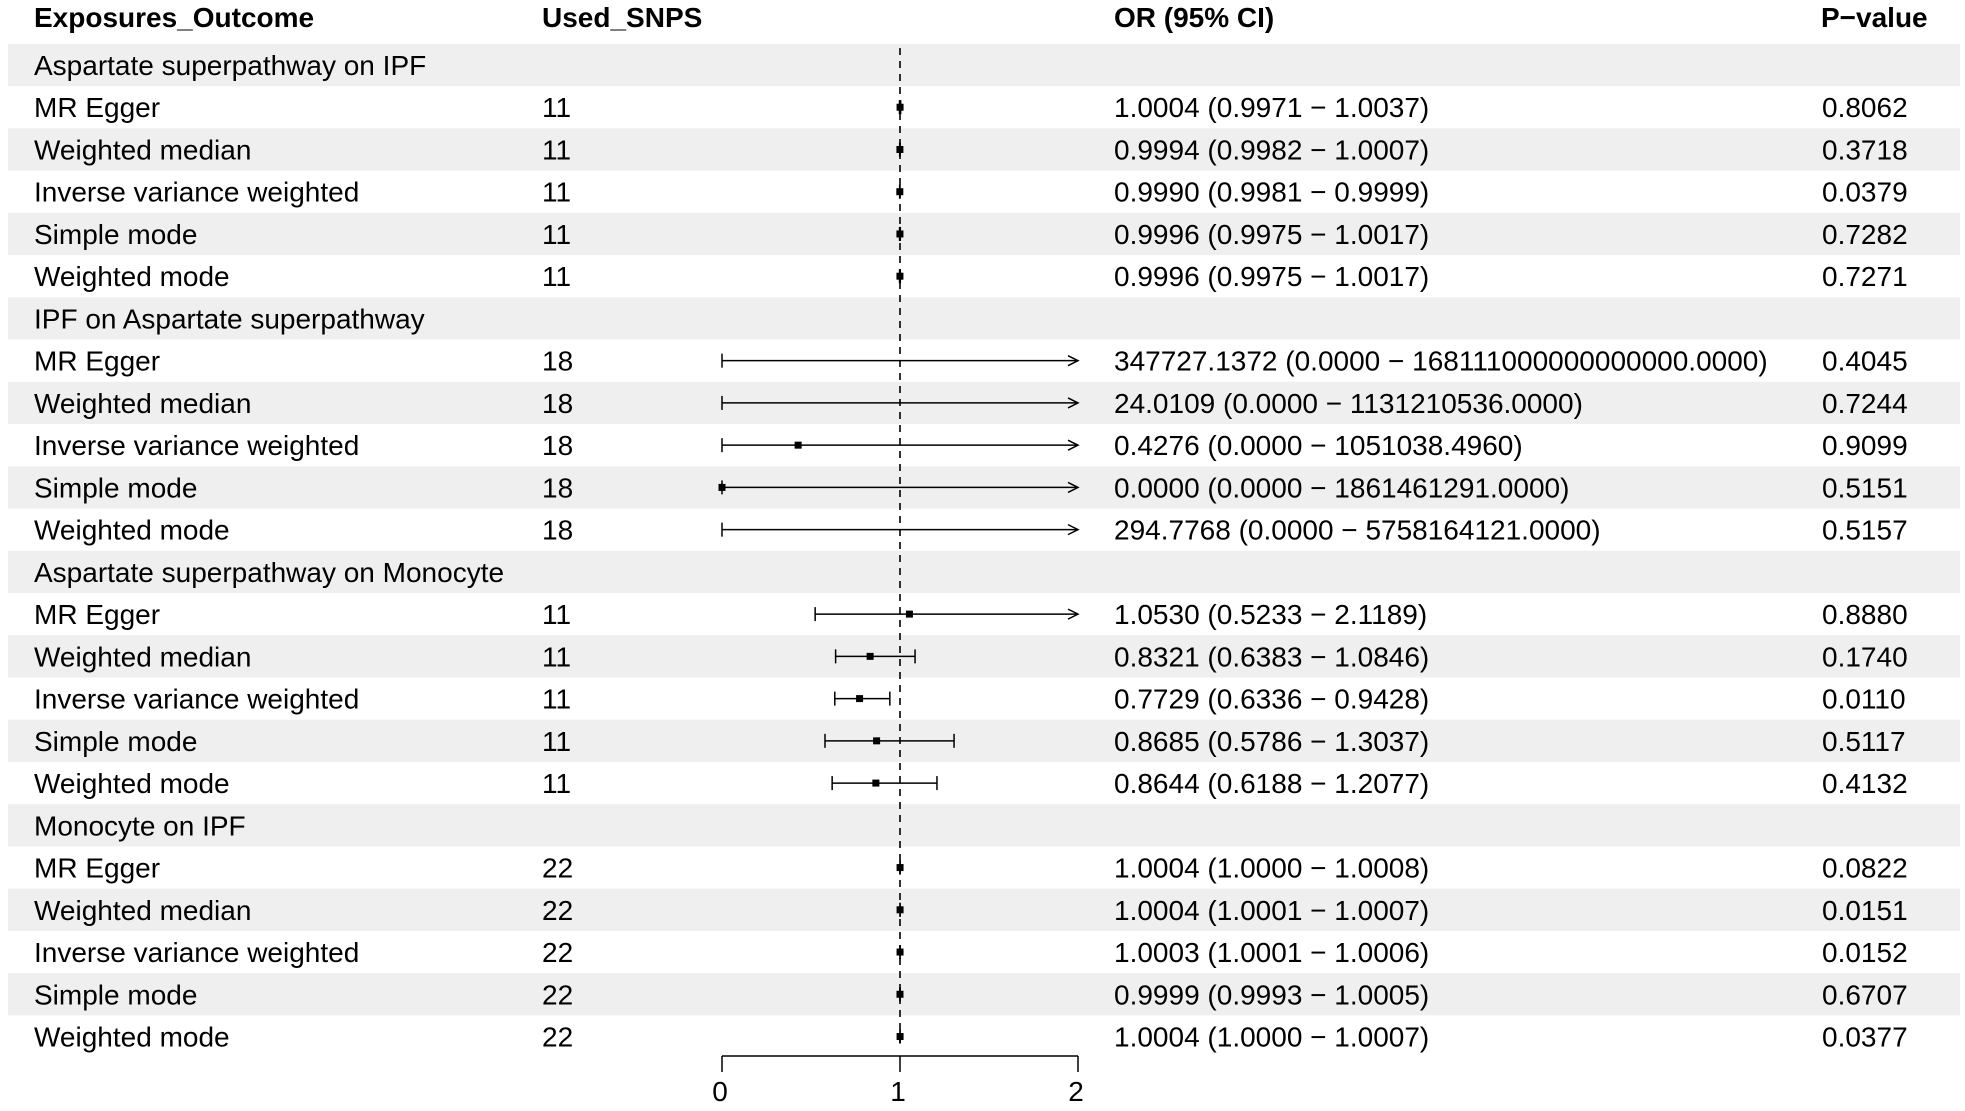 The height and width of the screenshot is (1111, 1965). What do you see at coordinates (1864, 699) in the screenshot?
I see `p-value: 0.0110` at bounding box center [1864, 699].